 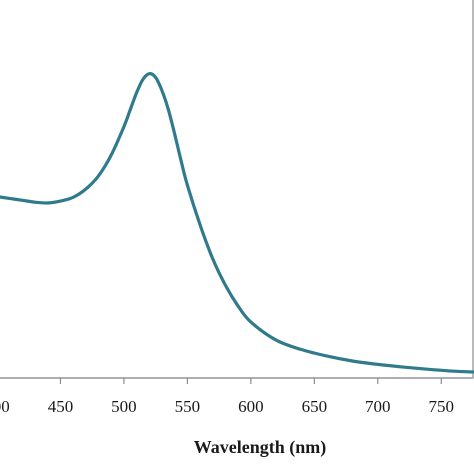 I want to click on x-tick-label: 400, so click(x=5, y=406).